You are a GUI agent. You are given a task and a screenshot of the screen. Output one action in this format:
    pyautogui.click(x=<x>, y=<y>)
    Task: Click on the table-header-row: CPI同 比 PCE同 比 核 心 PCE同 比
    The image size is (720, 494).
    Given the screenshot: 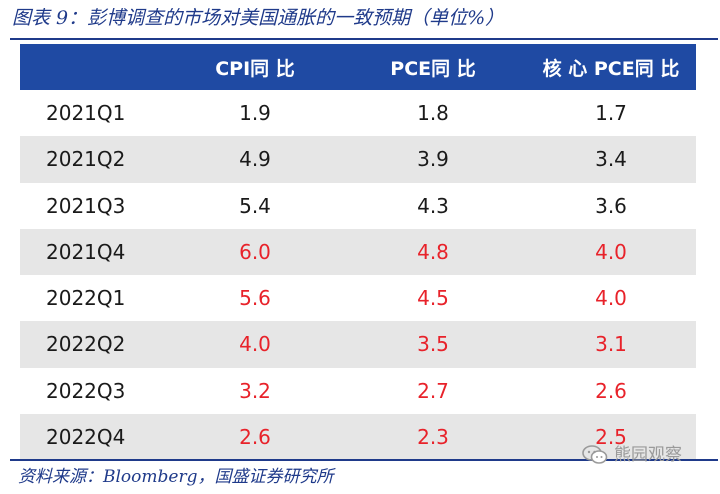 What is the action you would take?
    pyautogui.click(x=358, y=67)
    